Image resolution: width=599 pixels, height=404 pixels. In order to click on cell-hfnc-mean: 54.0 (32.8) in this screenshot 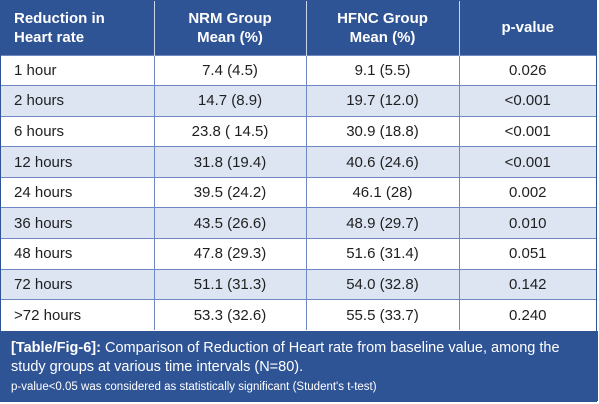, I will do `click(383, 284)`.